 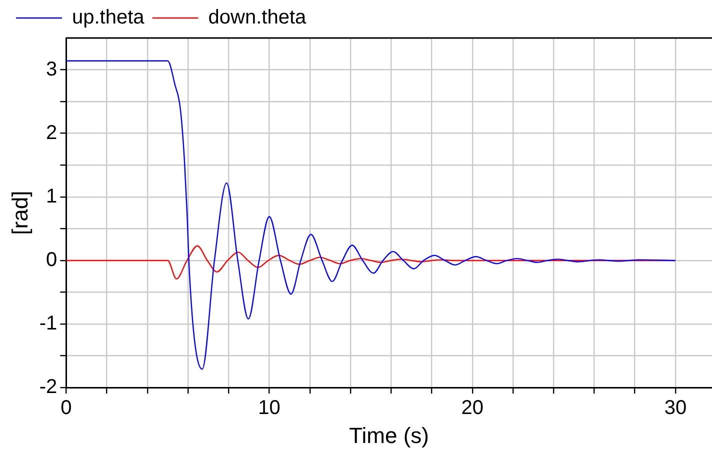 I want to click on y-tick-label: 0, so click(x=52, y=259).